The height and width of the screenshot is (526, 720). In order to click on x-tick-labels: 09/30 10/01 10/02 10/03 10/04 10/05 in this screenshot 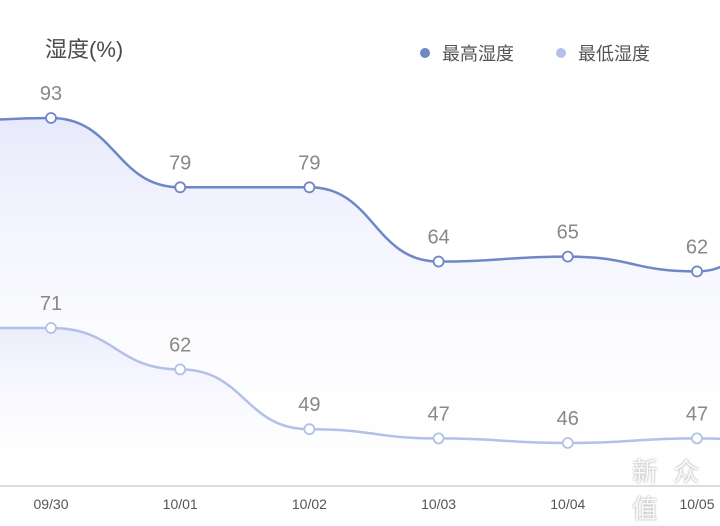, I will do `click(373, 504)`.